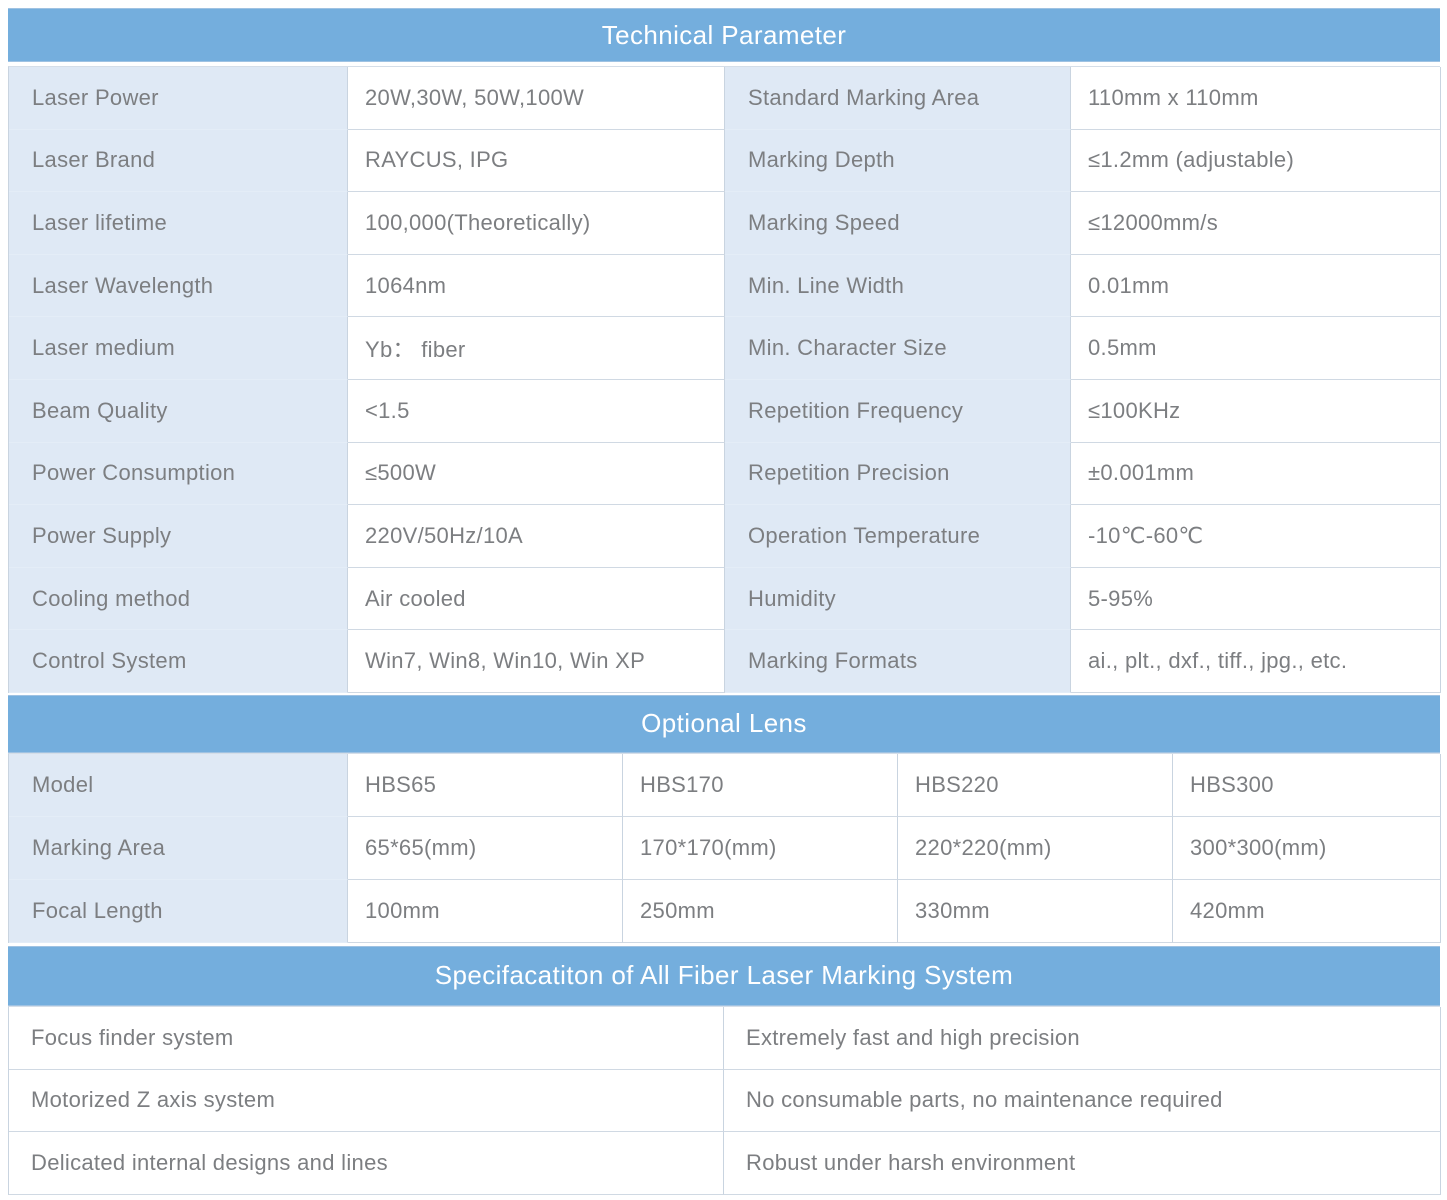 The width and height of the screenshot is (1447, 1200). I want to click on lens-row-label: Marking Area, so click(178, 848).